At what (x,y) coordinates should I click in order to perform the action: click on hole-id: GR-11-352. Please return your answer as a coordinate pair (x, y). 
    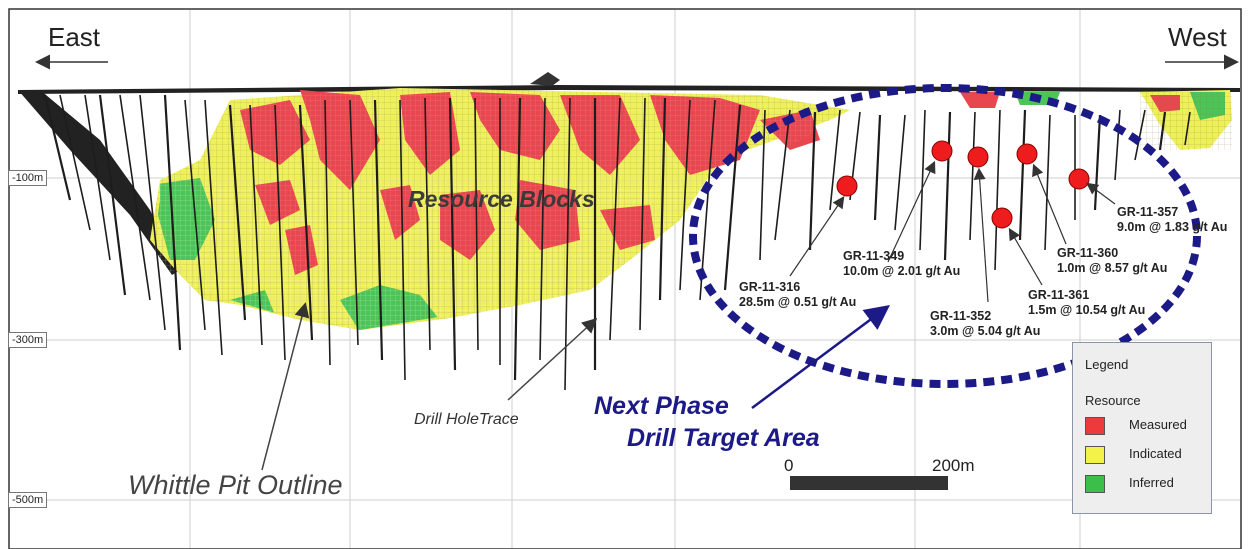
    Looking at the image, I should click on (961, 316).